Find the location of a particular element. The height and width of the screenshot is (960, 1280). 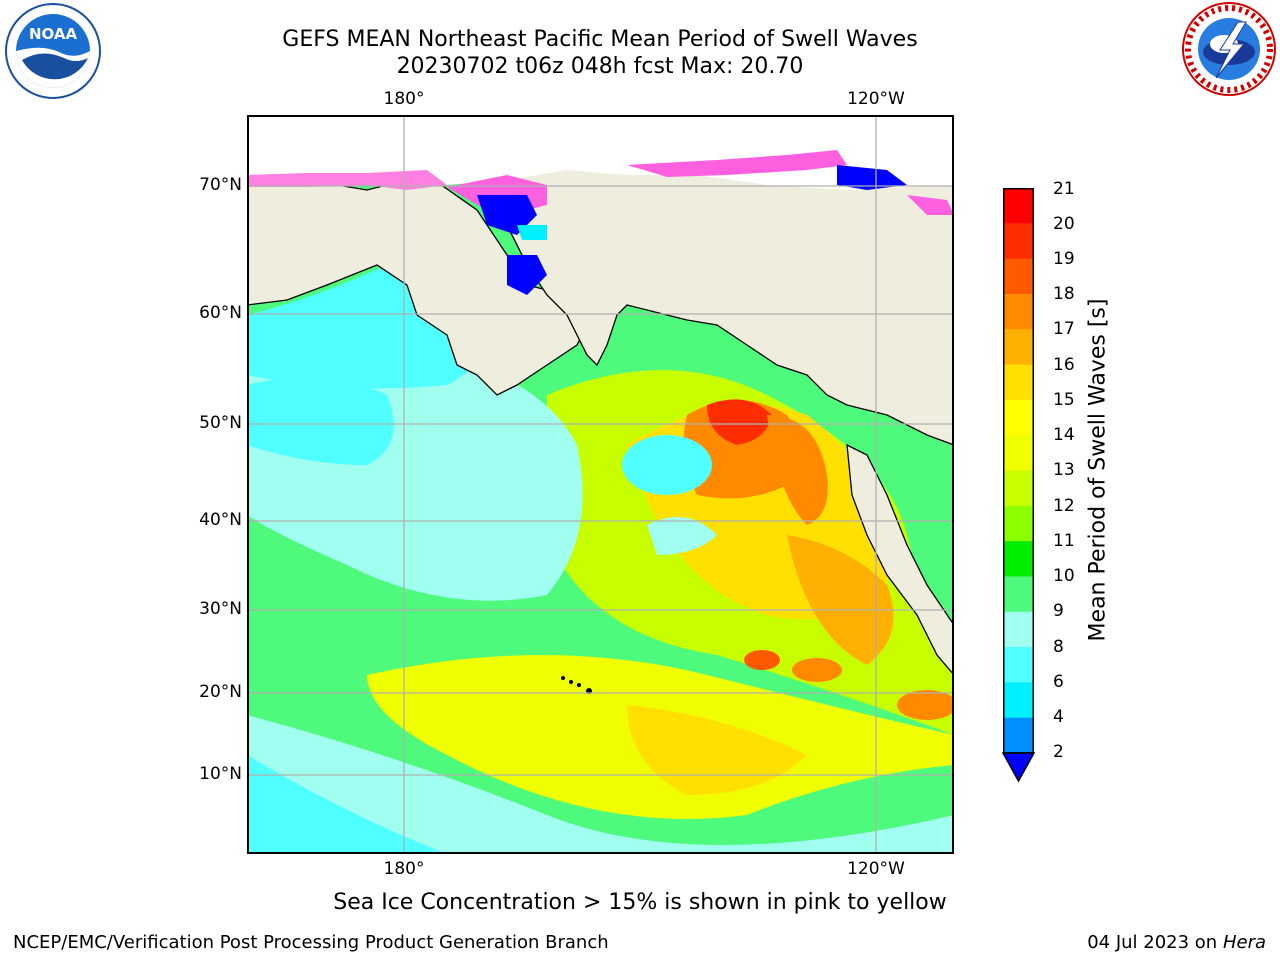

lat-label-10n: 10°N is located at coordinates (220, 774).